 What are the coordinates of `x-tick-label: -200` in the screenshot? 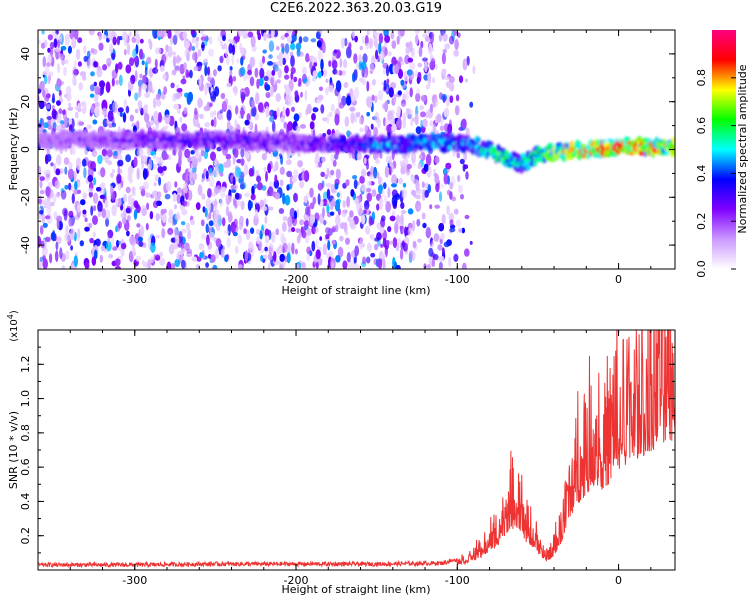 It's located at (296, 279).